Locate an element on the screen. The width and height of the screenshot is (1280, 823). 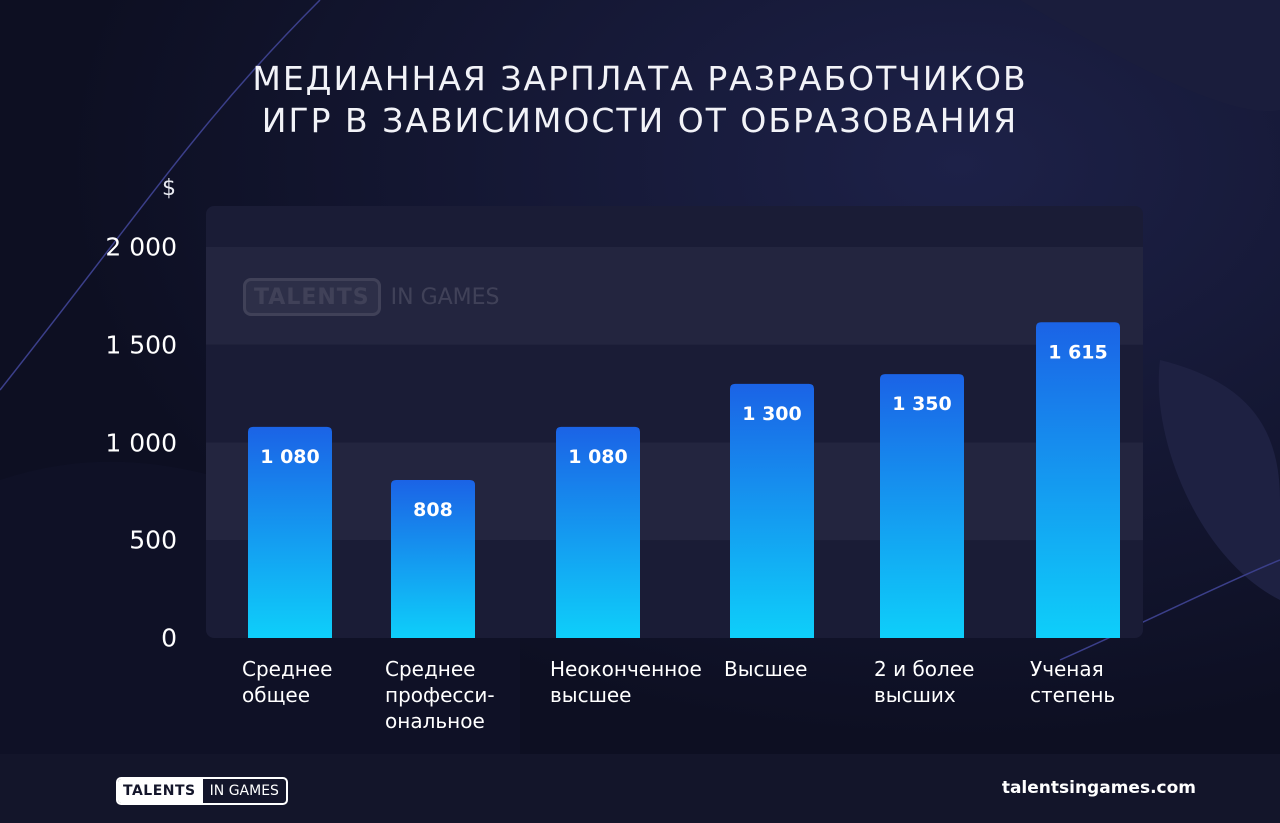
y-axis-unit-label: $ is located at coordinates (169, 188).